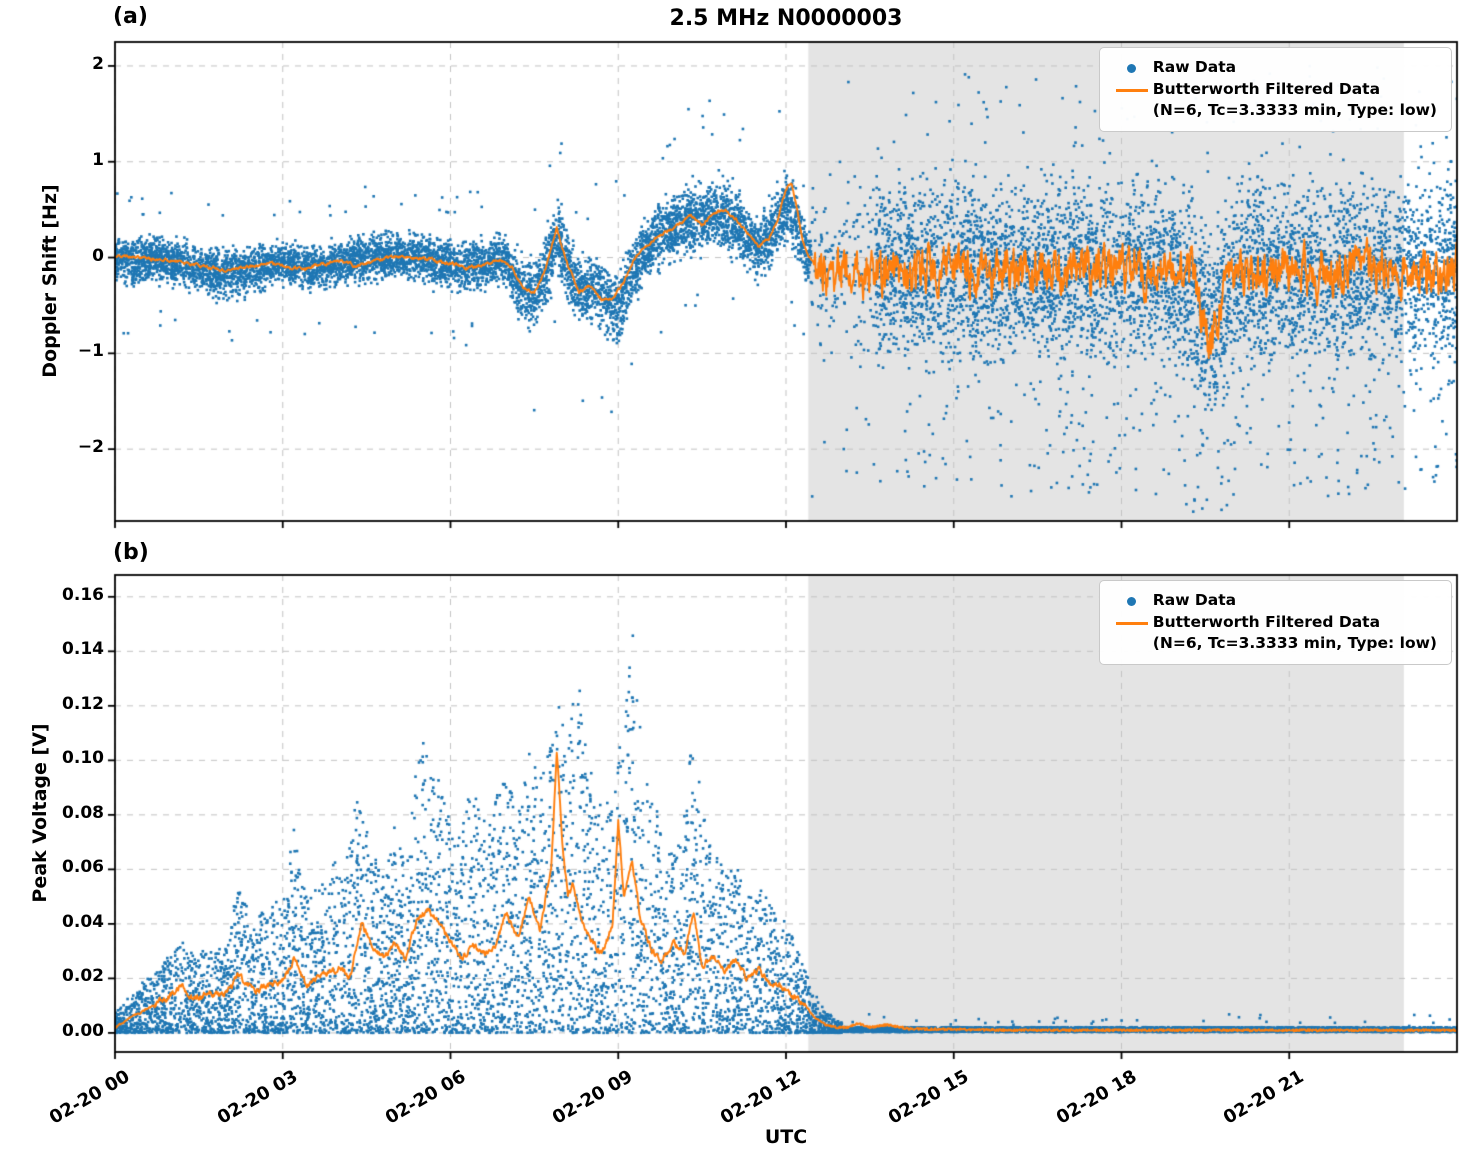 The image size is (1471, 1172). What do you see at coordinates (83, 1030) in the screenshot?
I see `y-tick-label: 0.00` at bounding box center [83, 1030].